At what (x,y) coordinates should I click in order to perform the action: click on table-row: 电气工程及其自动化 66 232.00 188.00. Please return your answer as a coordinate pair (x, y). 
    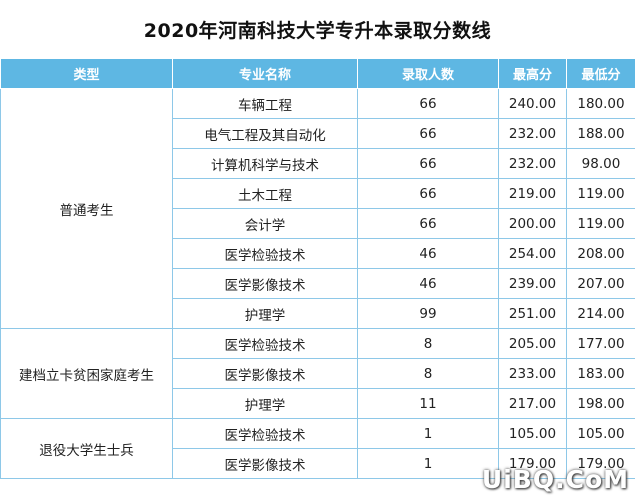
    Looking at the image, I should click on (318, 133).